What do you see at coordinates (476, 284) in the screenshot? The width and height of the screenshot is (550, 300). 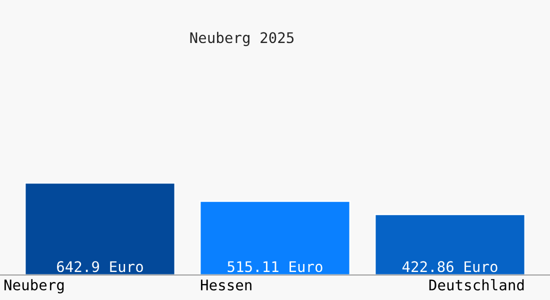 I see `x-tick-label: Deutschland` at bounding box center [476, 284].